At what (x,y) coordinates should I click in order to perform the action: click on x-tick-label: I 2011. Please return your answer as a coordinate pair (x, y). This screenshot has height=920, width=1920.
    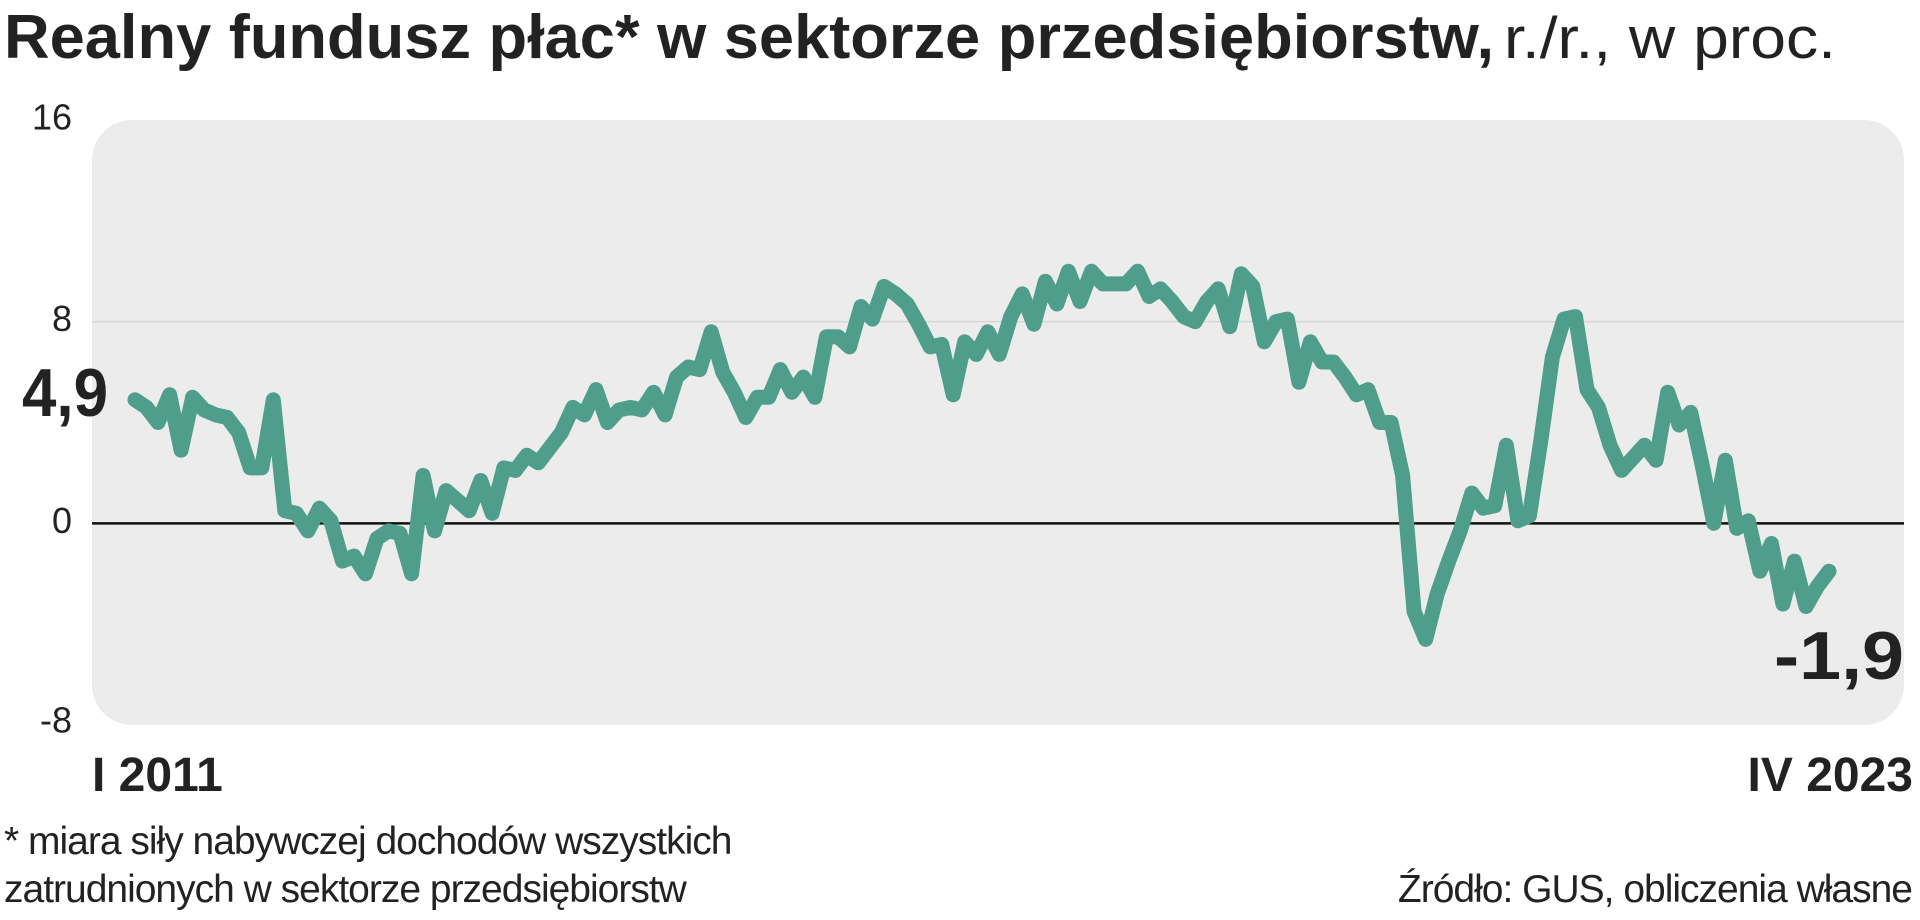
    Looking at the image, I should click on (157, 775).